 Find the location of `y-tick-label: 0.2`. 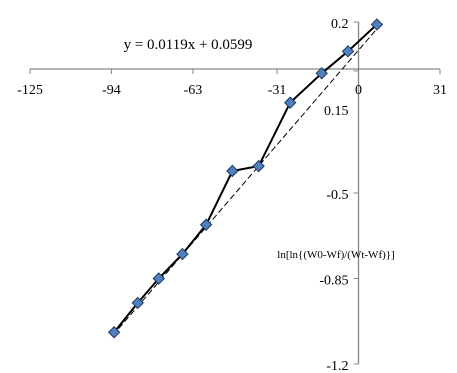

y-tick-label: 0.2 is located at coordinates (340, 24).